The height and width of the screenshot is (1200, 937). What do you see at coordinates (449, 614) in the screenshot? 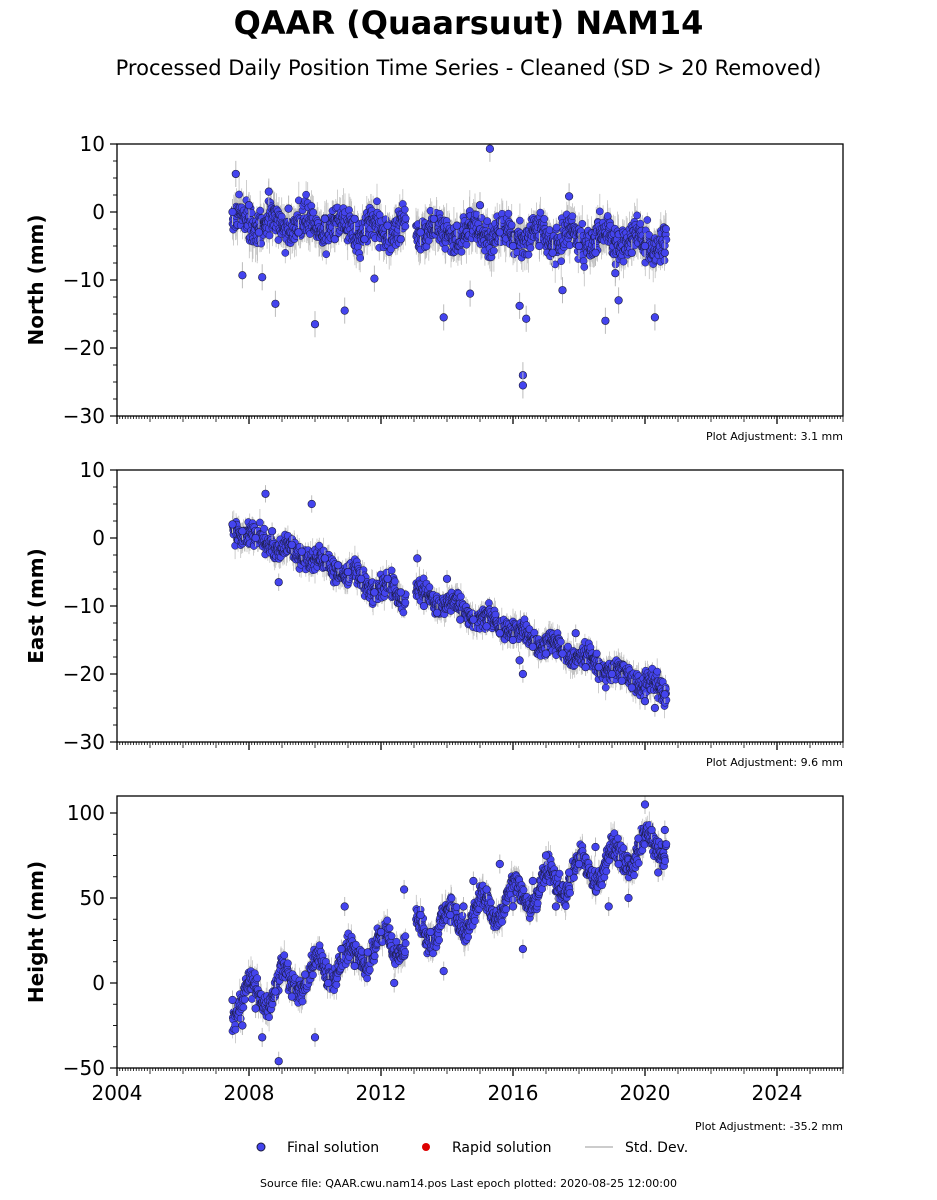
I see `panel-2-cloud` at bounding box center [449, 614].